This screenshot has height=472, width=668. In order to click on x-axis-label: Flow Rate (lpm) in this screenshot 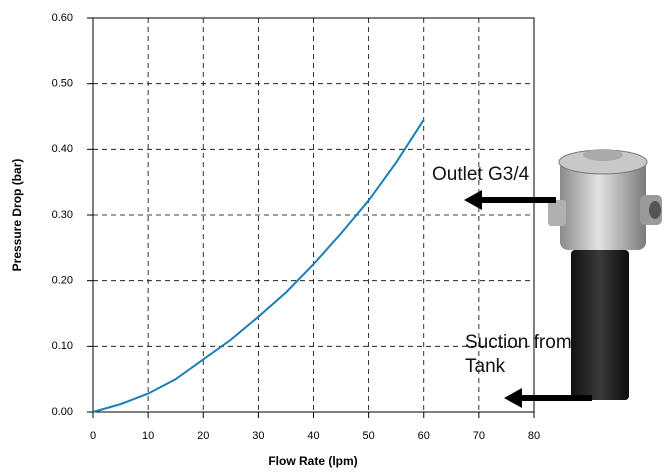, I will do `click(312, 461)`.